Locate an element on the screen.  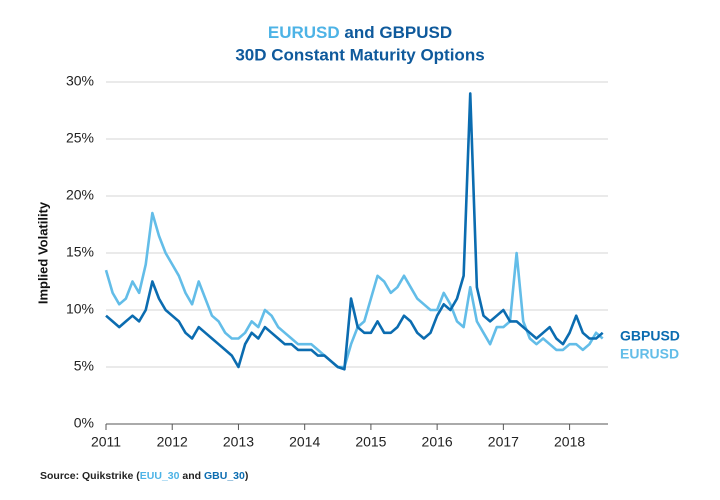
y-axis-label: Implied Volatility is located at coordinates (42, 252).